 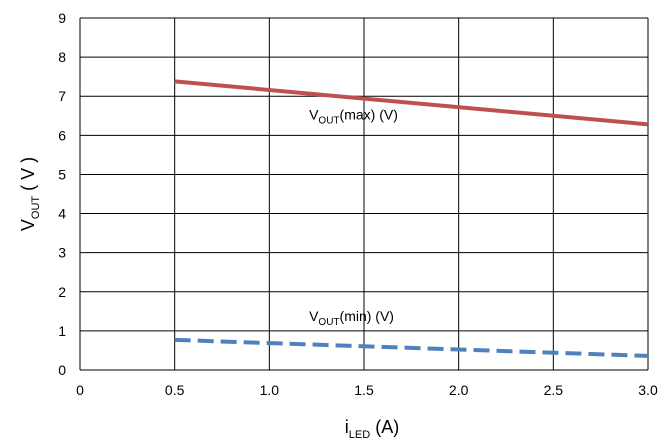 I want to click on y-axis-ticks: 0 1 2 3 4 5 6 7 8 9, so click(x=62, y=194).